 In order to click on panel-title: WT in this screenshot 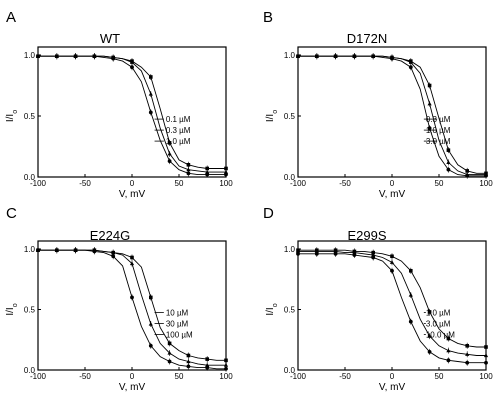, I will do `click(110, 38)`.